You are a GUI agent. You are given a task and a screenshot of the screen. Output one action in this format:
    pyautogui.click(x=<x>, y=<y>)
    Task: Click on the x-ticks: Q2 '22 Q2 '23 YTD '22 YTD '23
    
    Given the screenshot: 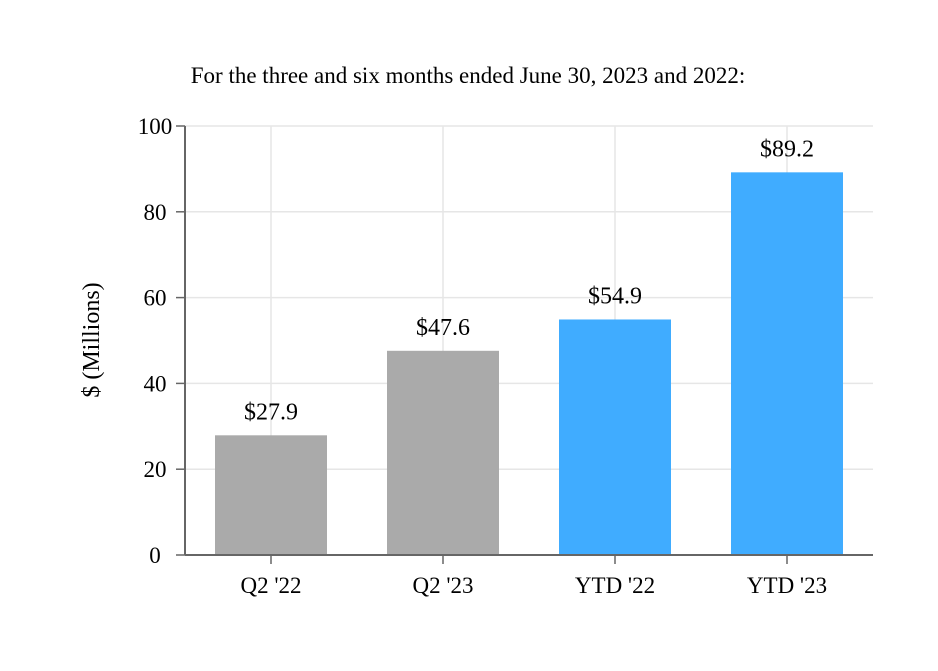 What is the action you would take?
    pyautogui.click(x=533, y=576)
    